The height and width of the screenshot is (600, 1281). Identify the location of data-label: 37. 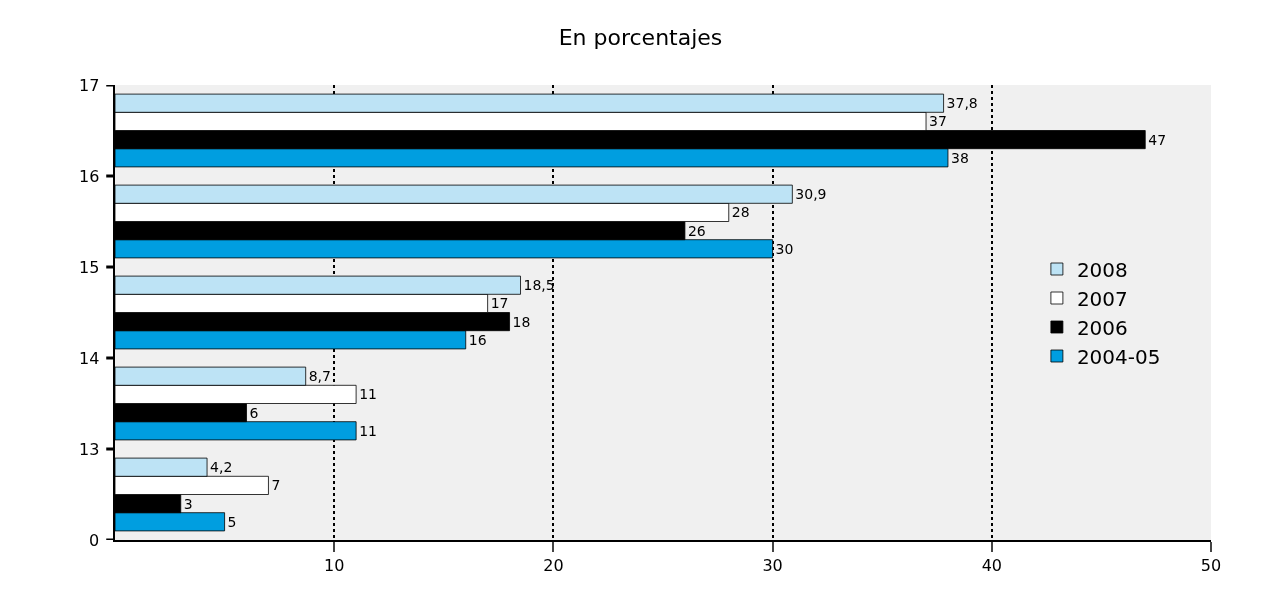
(938, 121).